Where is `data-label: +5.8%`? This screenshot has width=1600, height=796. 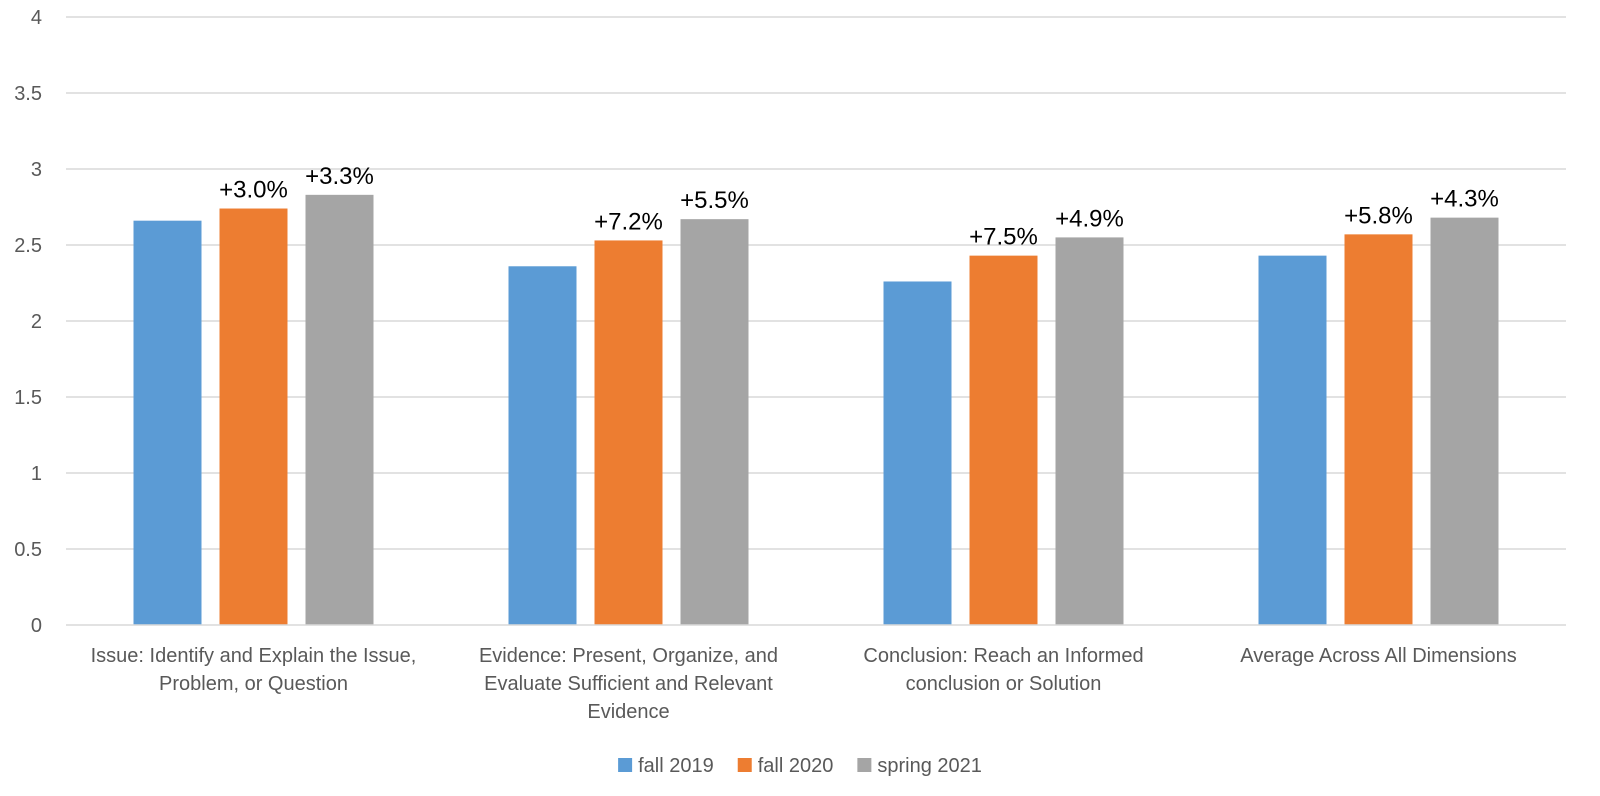 data-label: +5.8% is located at coordinates (1378, 215).